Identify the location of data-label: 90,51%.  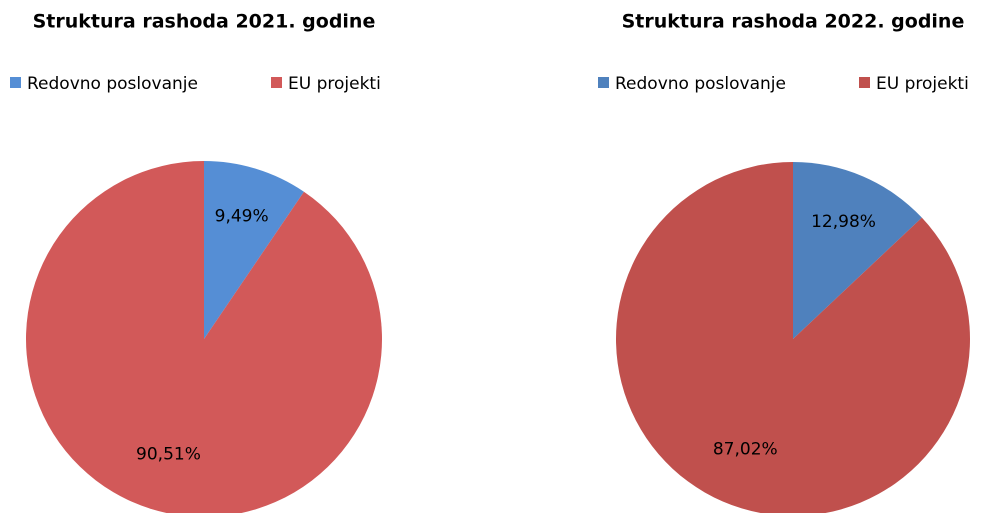
(168, 455).